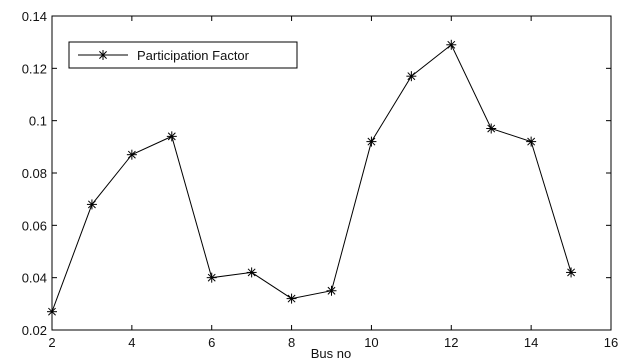  I want to click on x-tick-label: 4, so click(131, 342).